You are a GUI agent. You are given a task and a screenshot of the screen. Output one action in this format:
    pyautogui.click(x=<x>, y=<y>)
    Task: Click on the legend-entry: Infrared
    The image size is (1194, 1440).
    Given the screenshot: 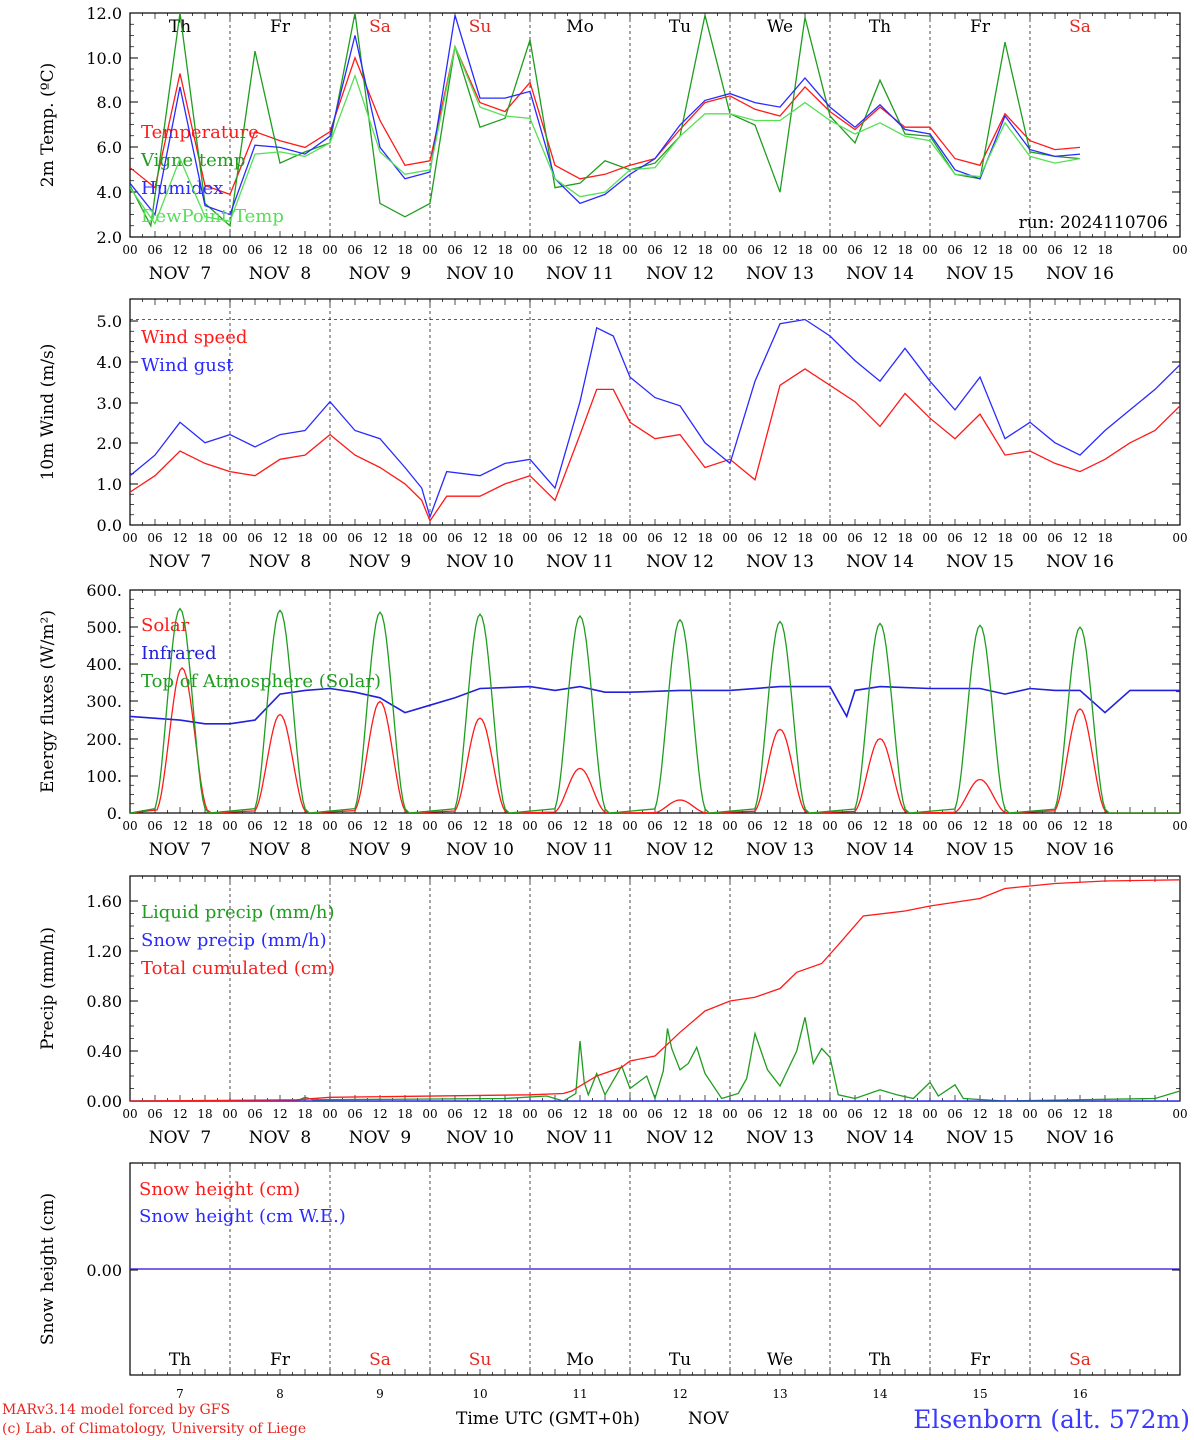 What is the action you would take?
    pyautogui.click(x=178, y=653)
    